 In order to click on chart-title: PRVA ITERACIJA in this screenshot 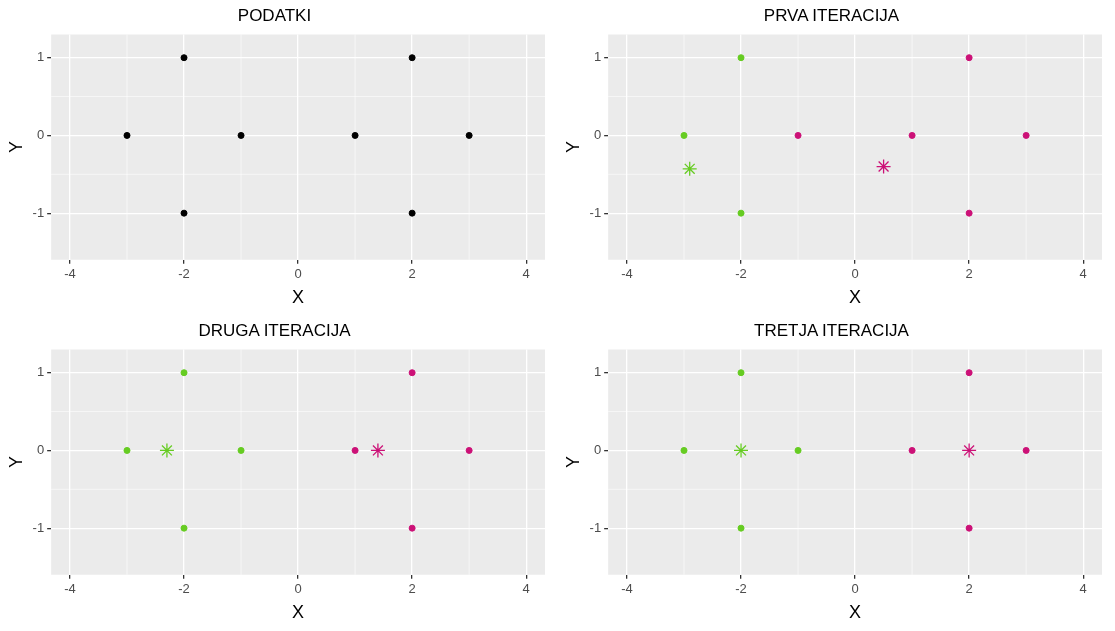, I will do `click(831, 15)`.